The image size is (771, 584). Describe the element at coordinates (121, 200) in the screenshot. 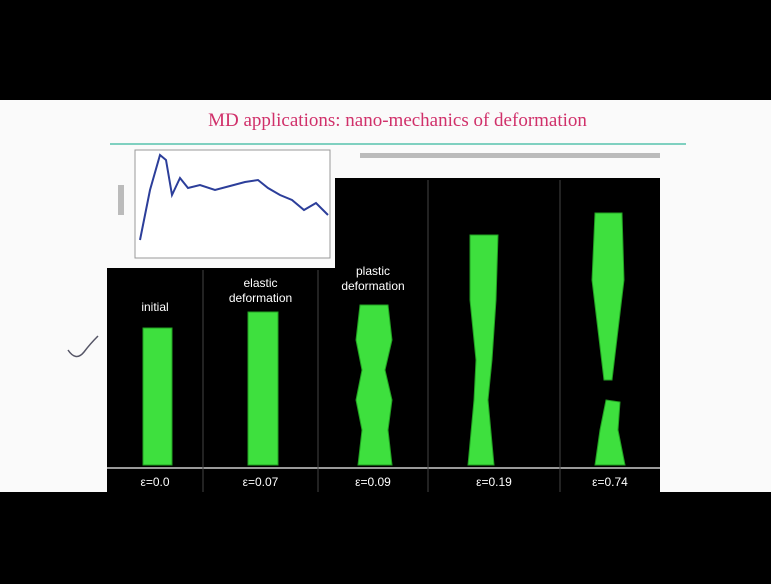

I see `inset-axis-label` at that location.